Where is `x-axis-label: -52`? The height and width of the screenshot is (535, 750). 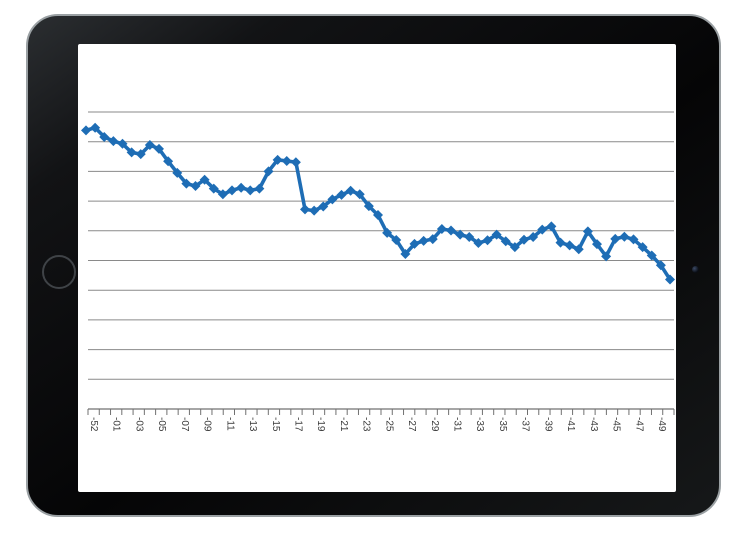 x-axis-label: -52 is located at coordinates (93, 424).